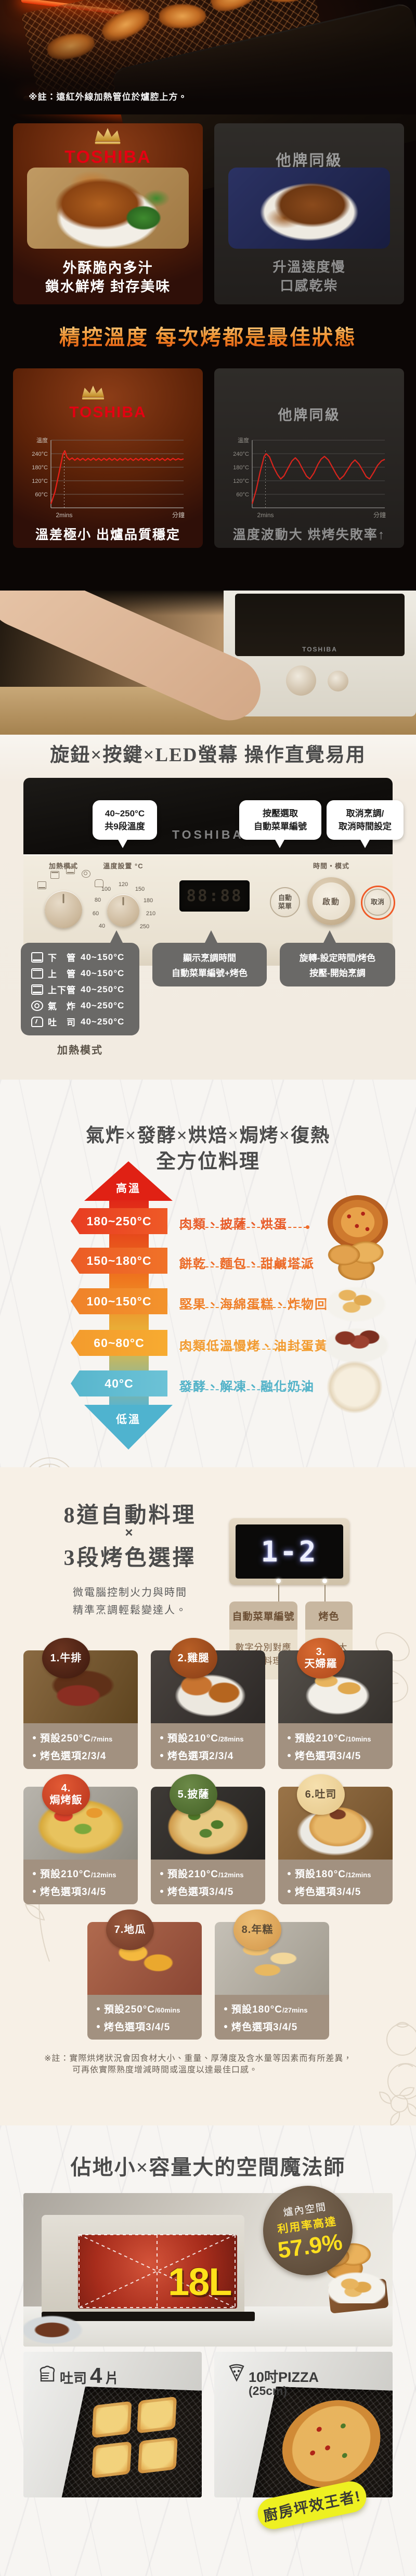  Describe the element at coordinates (284, 2377) in the screenshot. I see `pizza-word: 10吋PIZZA` at that location.